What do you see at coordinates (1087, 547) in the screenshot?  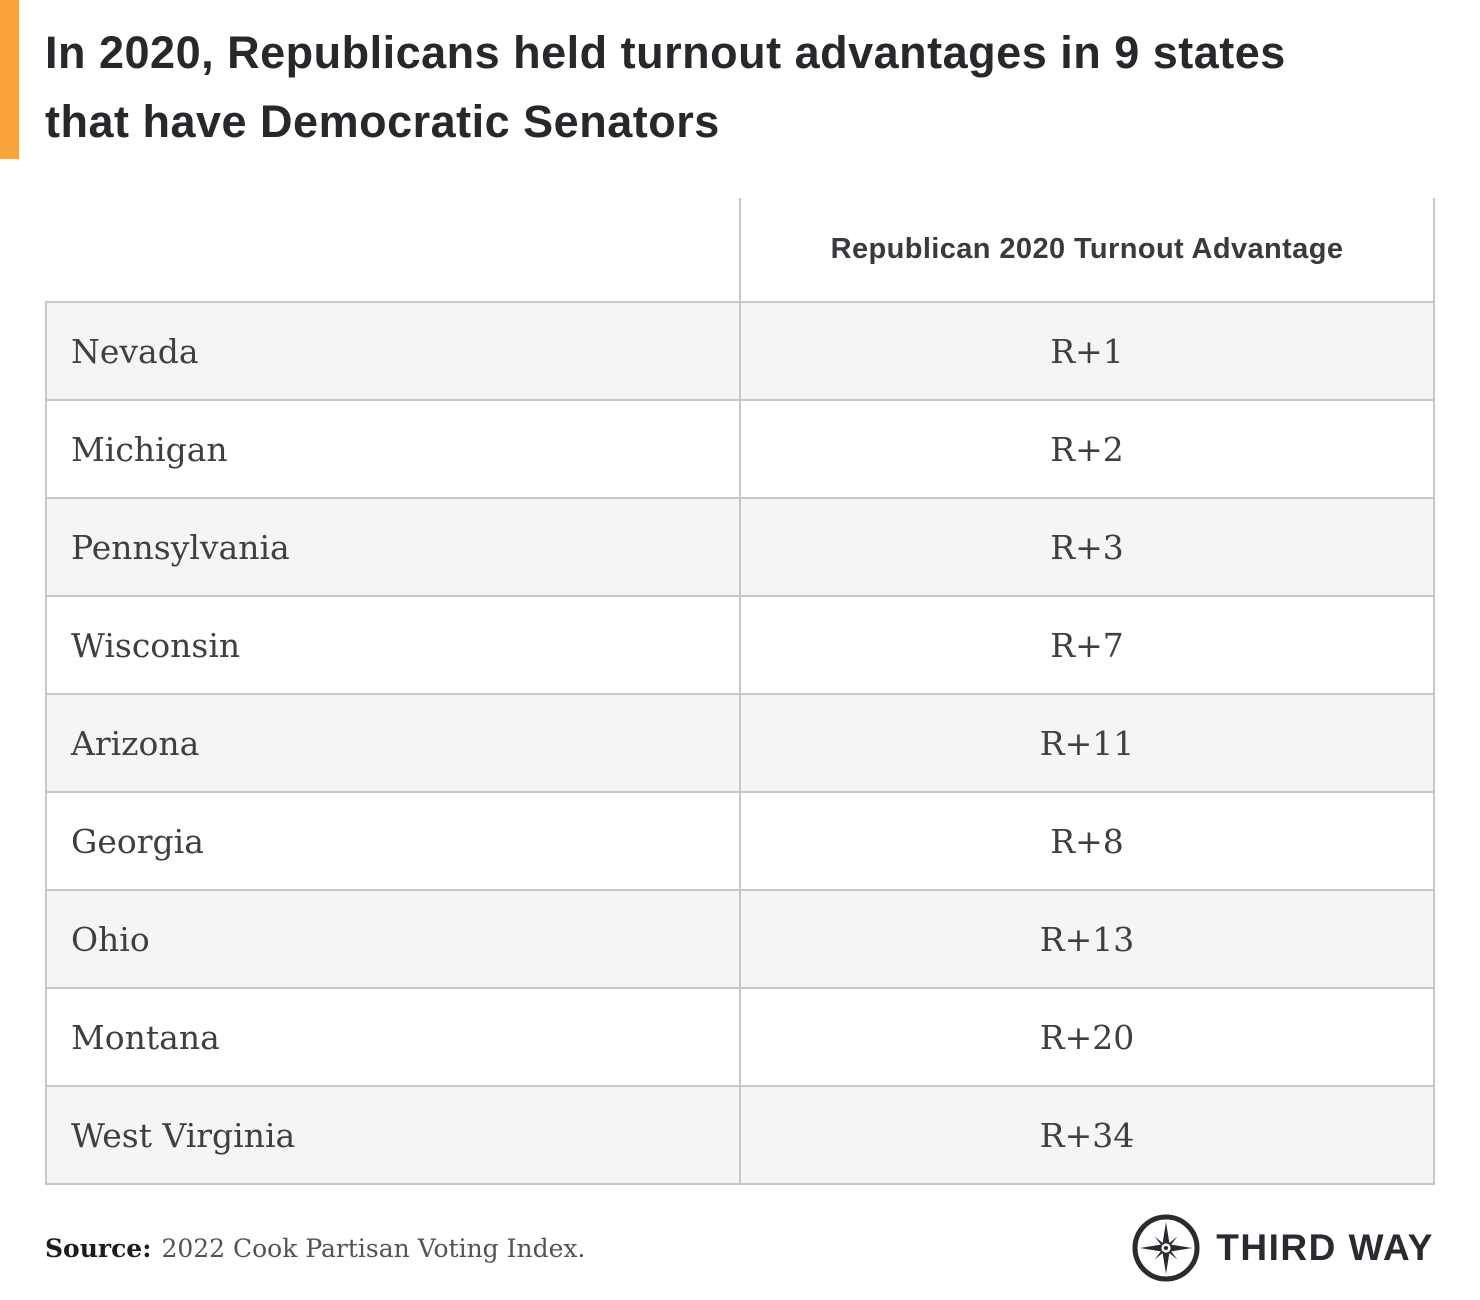 I see `value-cell: R+3` at bounding box center [1087, 547].